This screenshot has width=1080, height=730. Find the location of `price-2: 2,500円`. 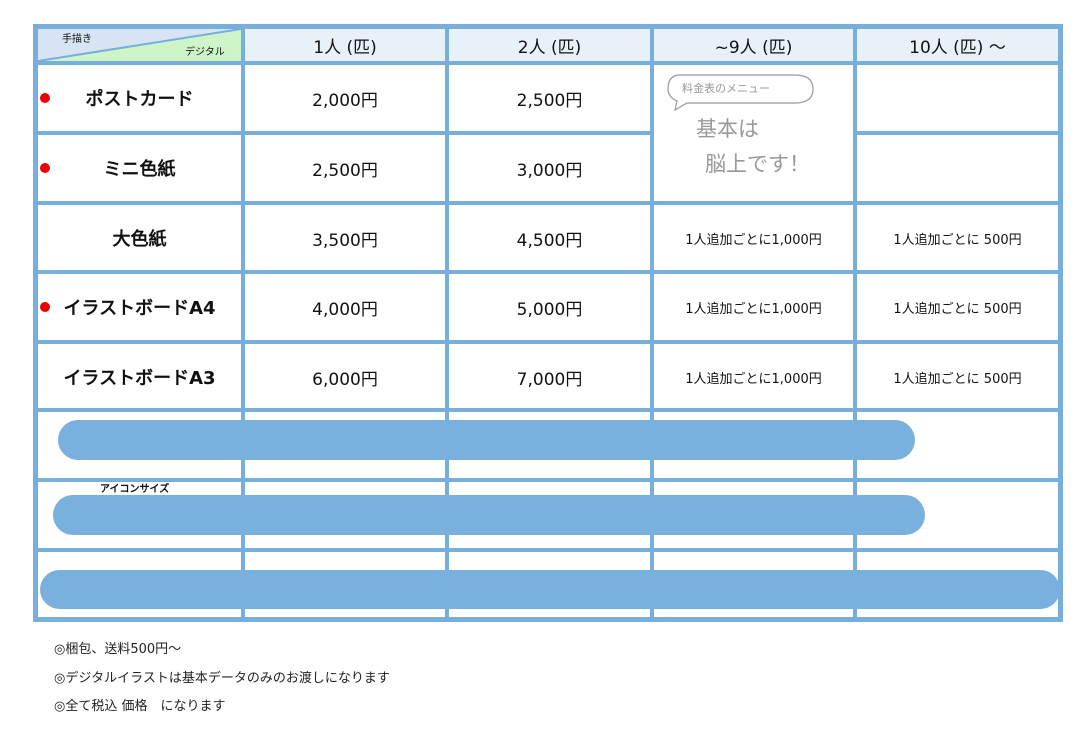

price-2: 2,500円 is located at coordinates (549, 100).